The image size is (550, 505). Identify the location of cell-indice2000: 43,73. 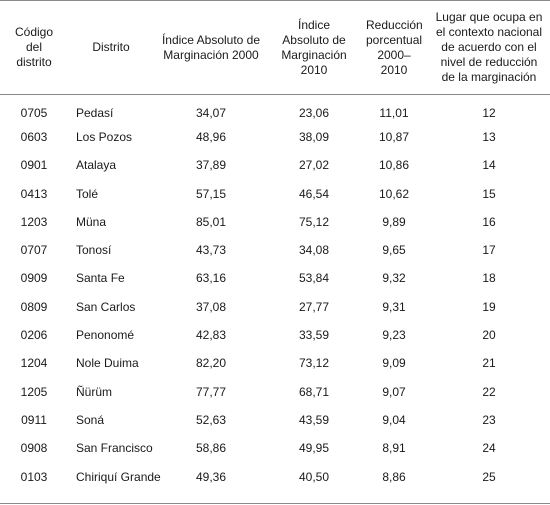
(211, 250).